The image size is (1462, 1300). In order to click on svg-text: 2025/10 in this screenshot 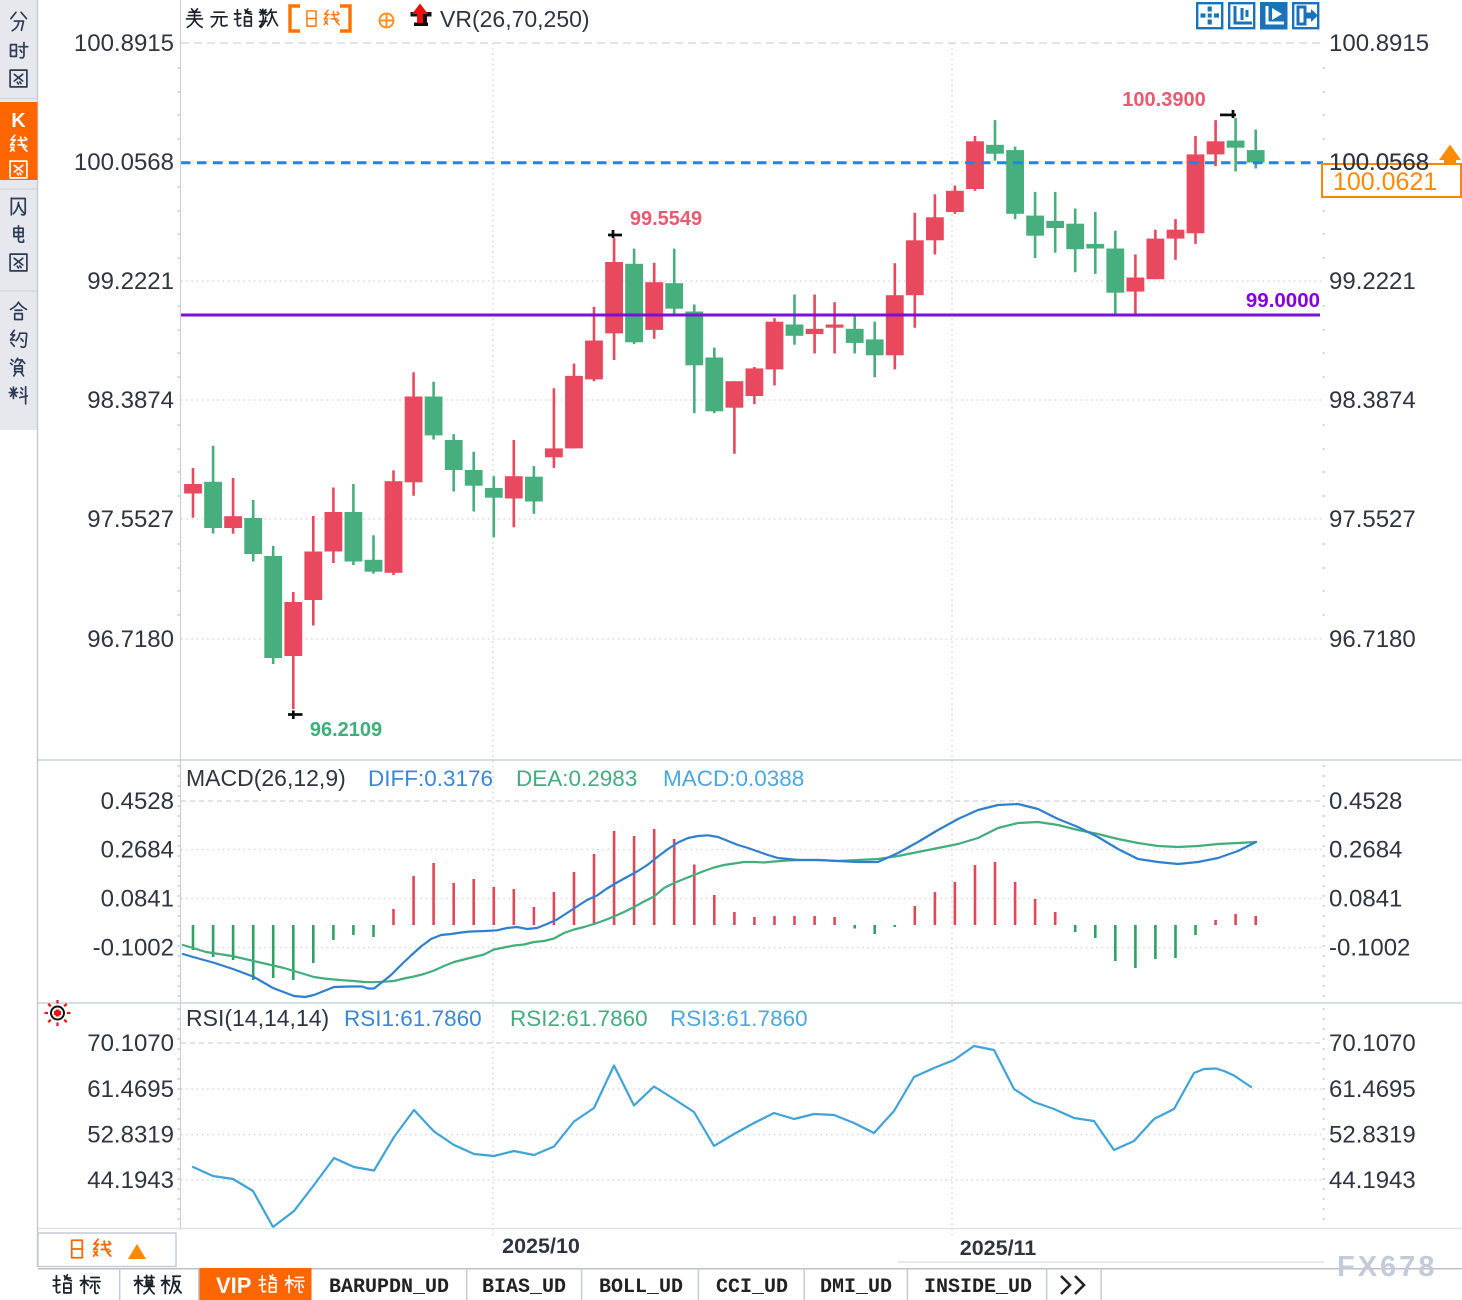, I will do `click(541, 1246)`.